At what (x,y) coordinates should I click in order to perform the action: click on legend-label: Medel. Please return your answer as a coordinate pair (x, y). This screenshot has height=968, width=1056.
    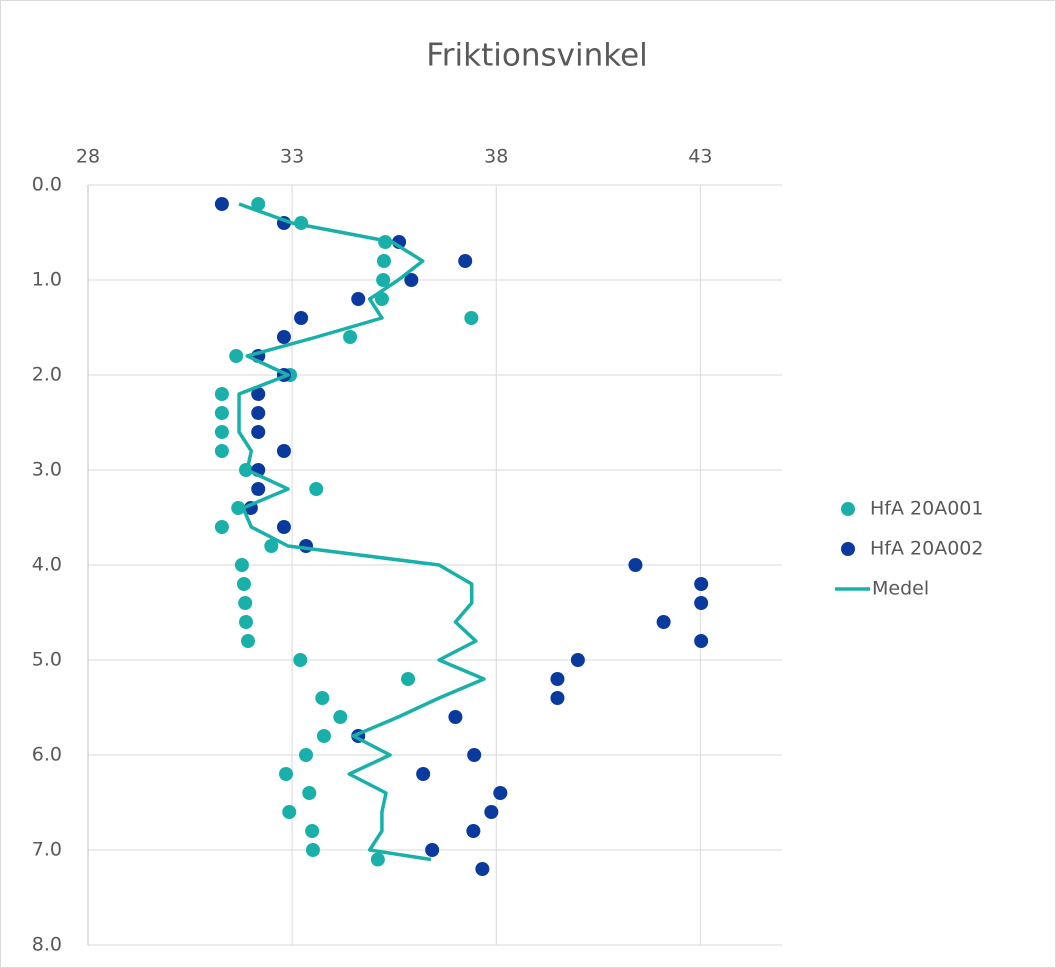
    Looking at the image, I should click on (900, 589).